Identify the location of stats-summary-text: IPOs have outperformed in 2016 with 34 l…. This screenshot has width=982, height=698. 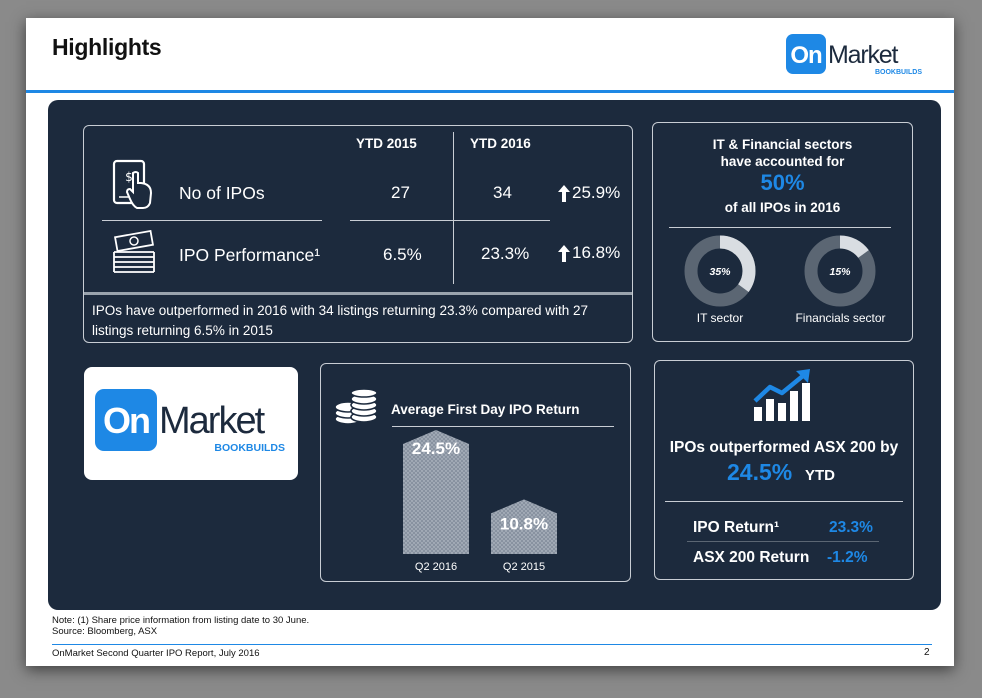
(340, 320).